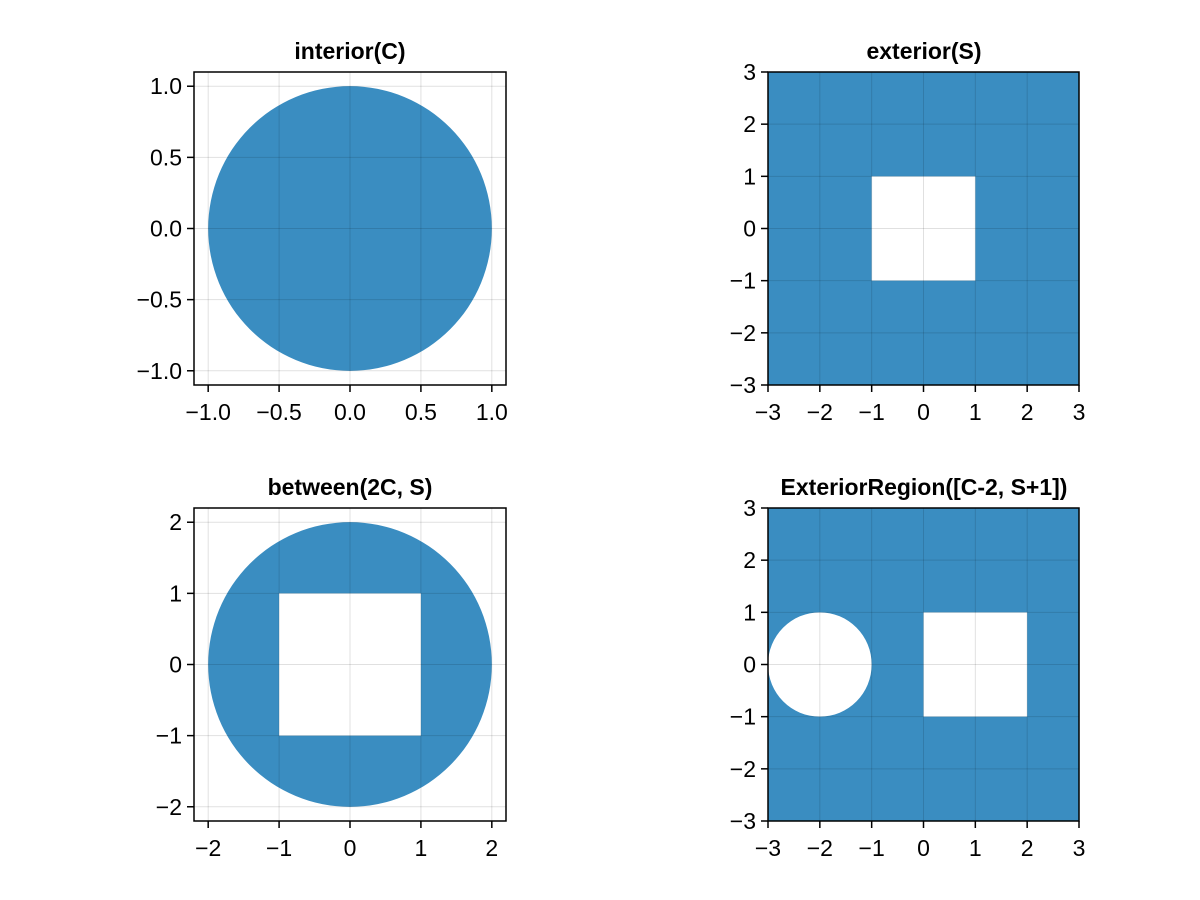 This screenshot has height=900, width=1200. I want to click on panel-exterior-s: −3 −2 −1 0 1 2 3 −3 −2 −1 0 1 2 3 exterior(S), so click(908, 231).